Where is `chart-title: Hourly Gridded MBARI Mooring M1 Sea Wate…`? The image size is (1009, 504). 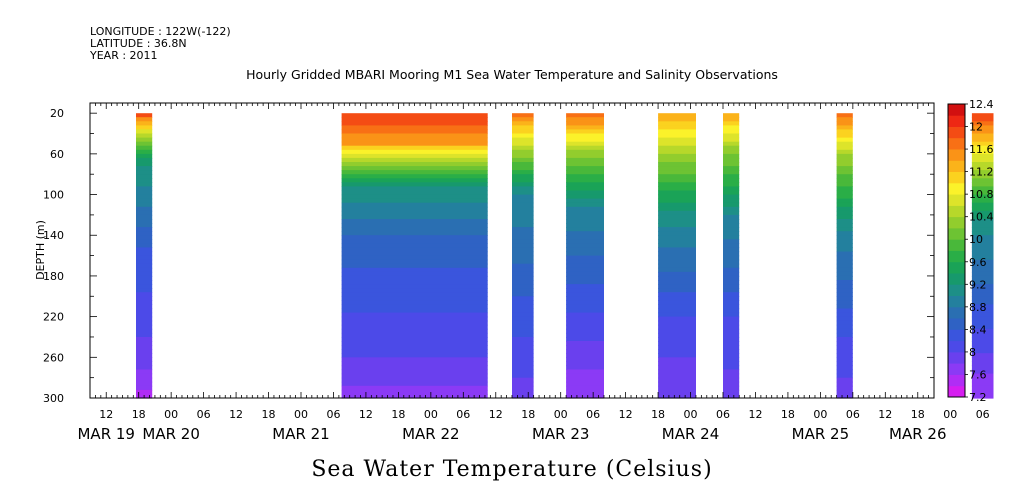
chart-title: Hourly Gridded MBARI Mooring M1 Sea Wate… is located at coordinates (512, 74).